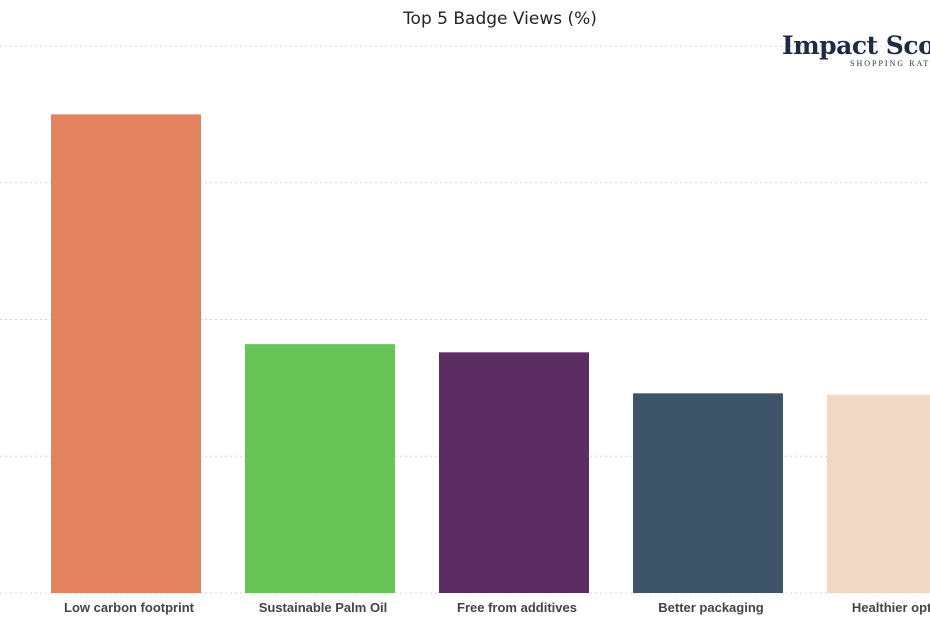 The image size is (930, 620). Describe the element at coordinates (890, 63) in the screenshot. I see `logo-tagline: SHOPPING RATING` at that location.